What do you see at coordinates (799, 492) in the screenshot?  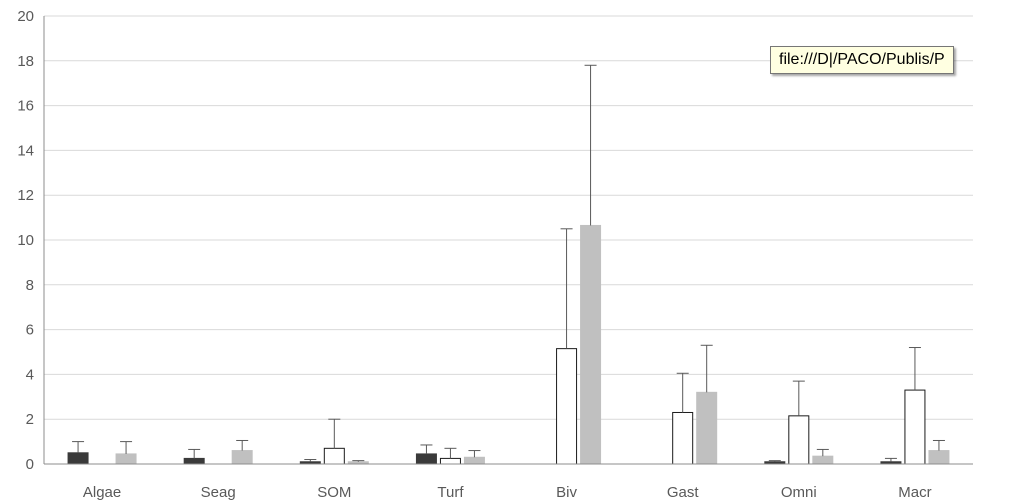 I see `x-tick-label: Omni` at bounding box center [799, 492].